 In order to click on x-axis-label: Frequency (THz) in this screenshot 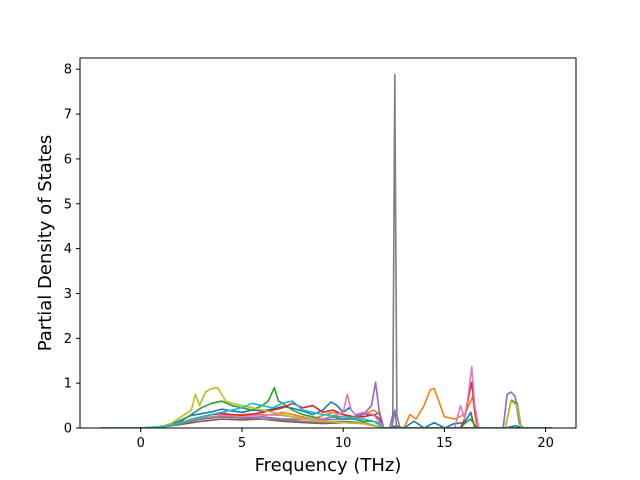, I will do `click(328, 465)`.